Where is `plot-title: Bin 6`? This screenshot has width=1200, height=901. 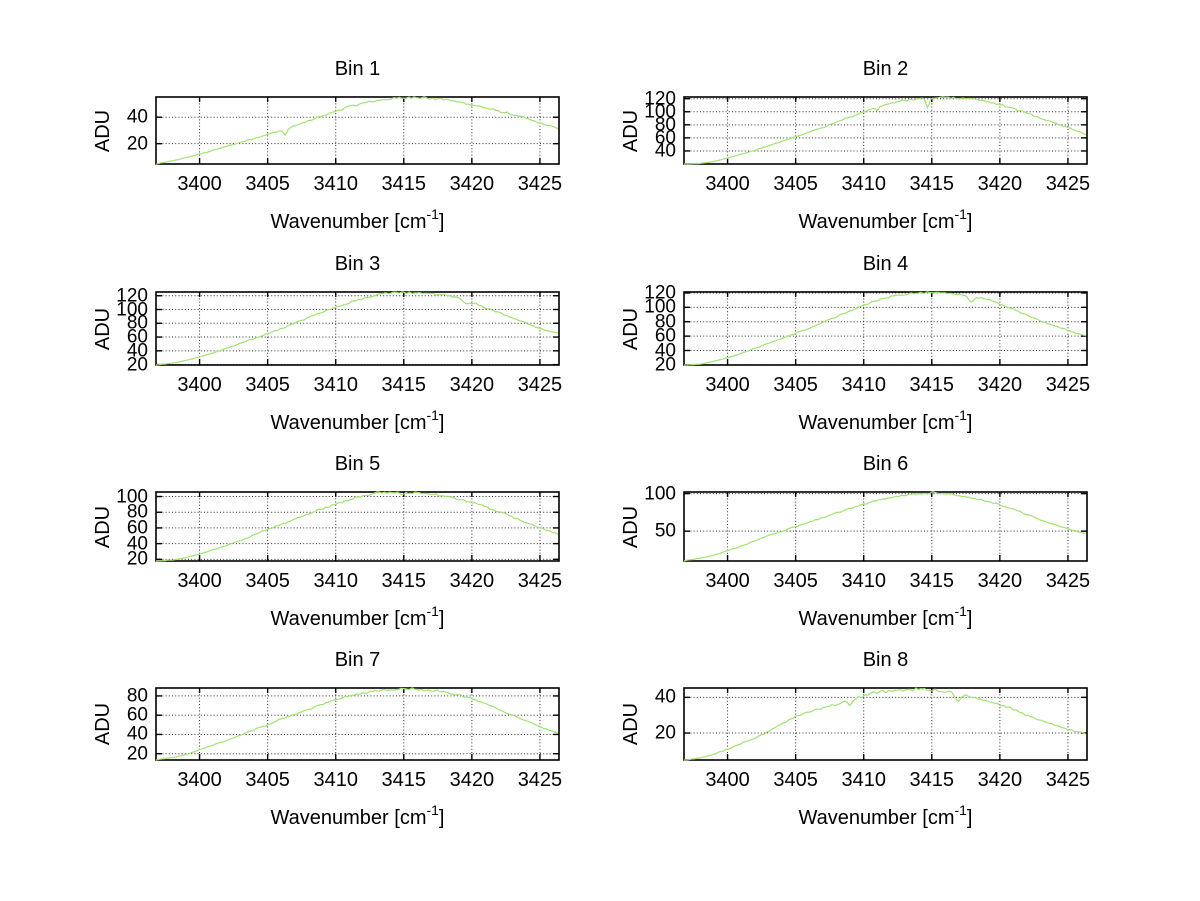 plot-title: Bin 6 is located at coordinates (885, 464).